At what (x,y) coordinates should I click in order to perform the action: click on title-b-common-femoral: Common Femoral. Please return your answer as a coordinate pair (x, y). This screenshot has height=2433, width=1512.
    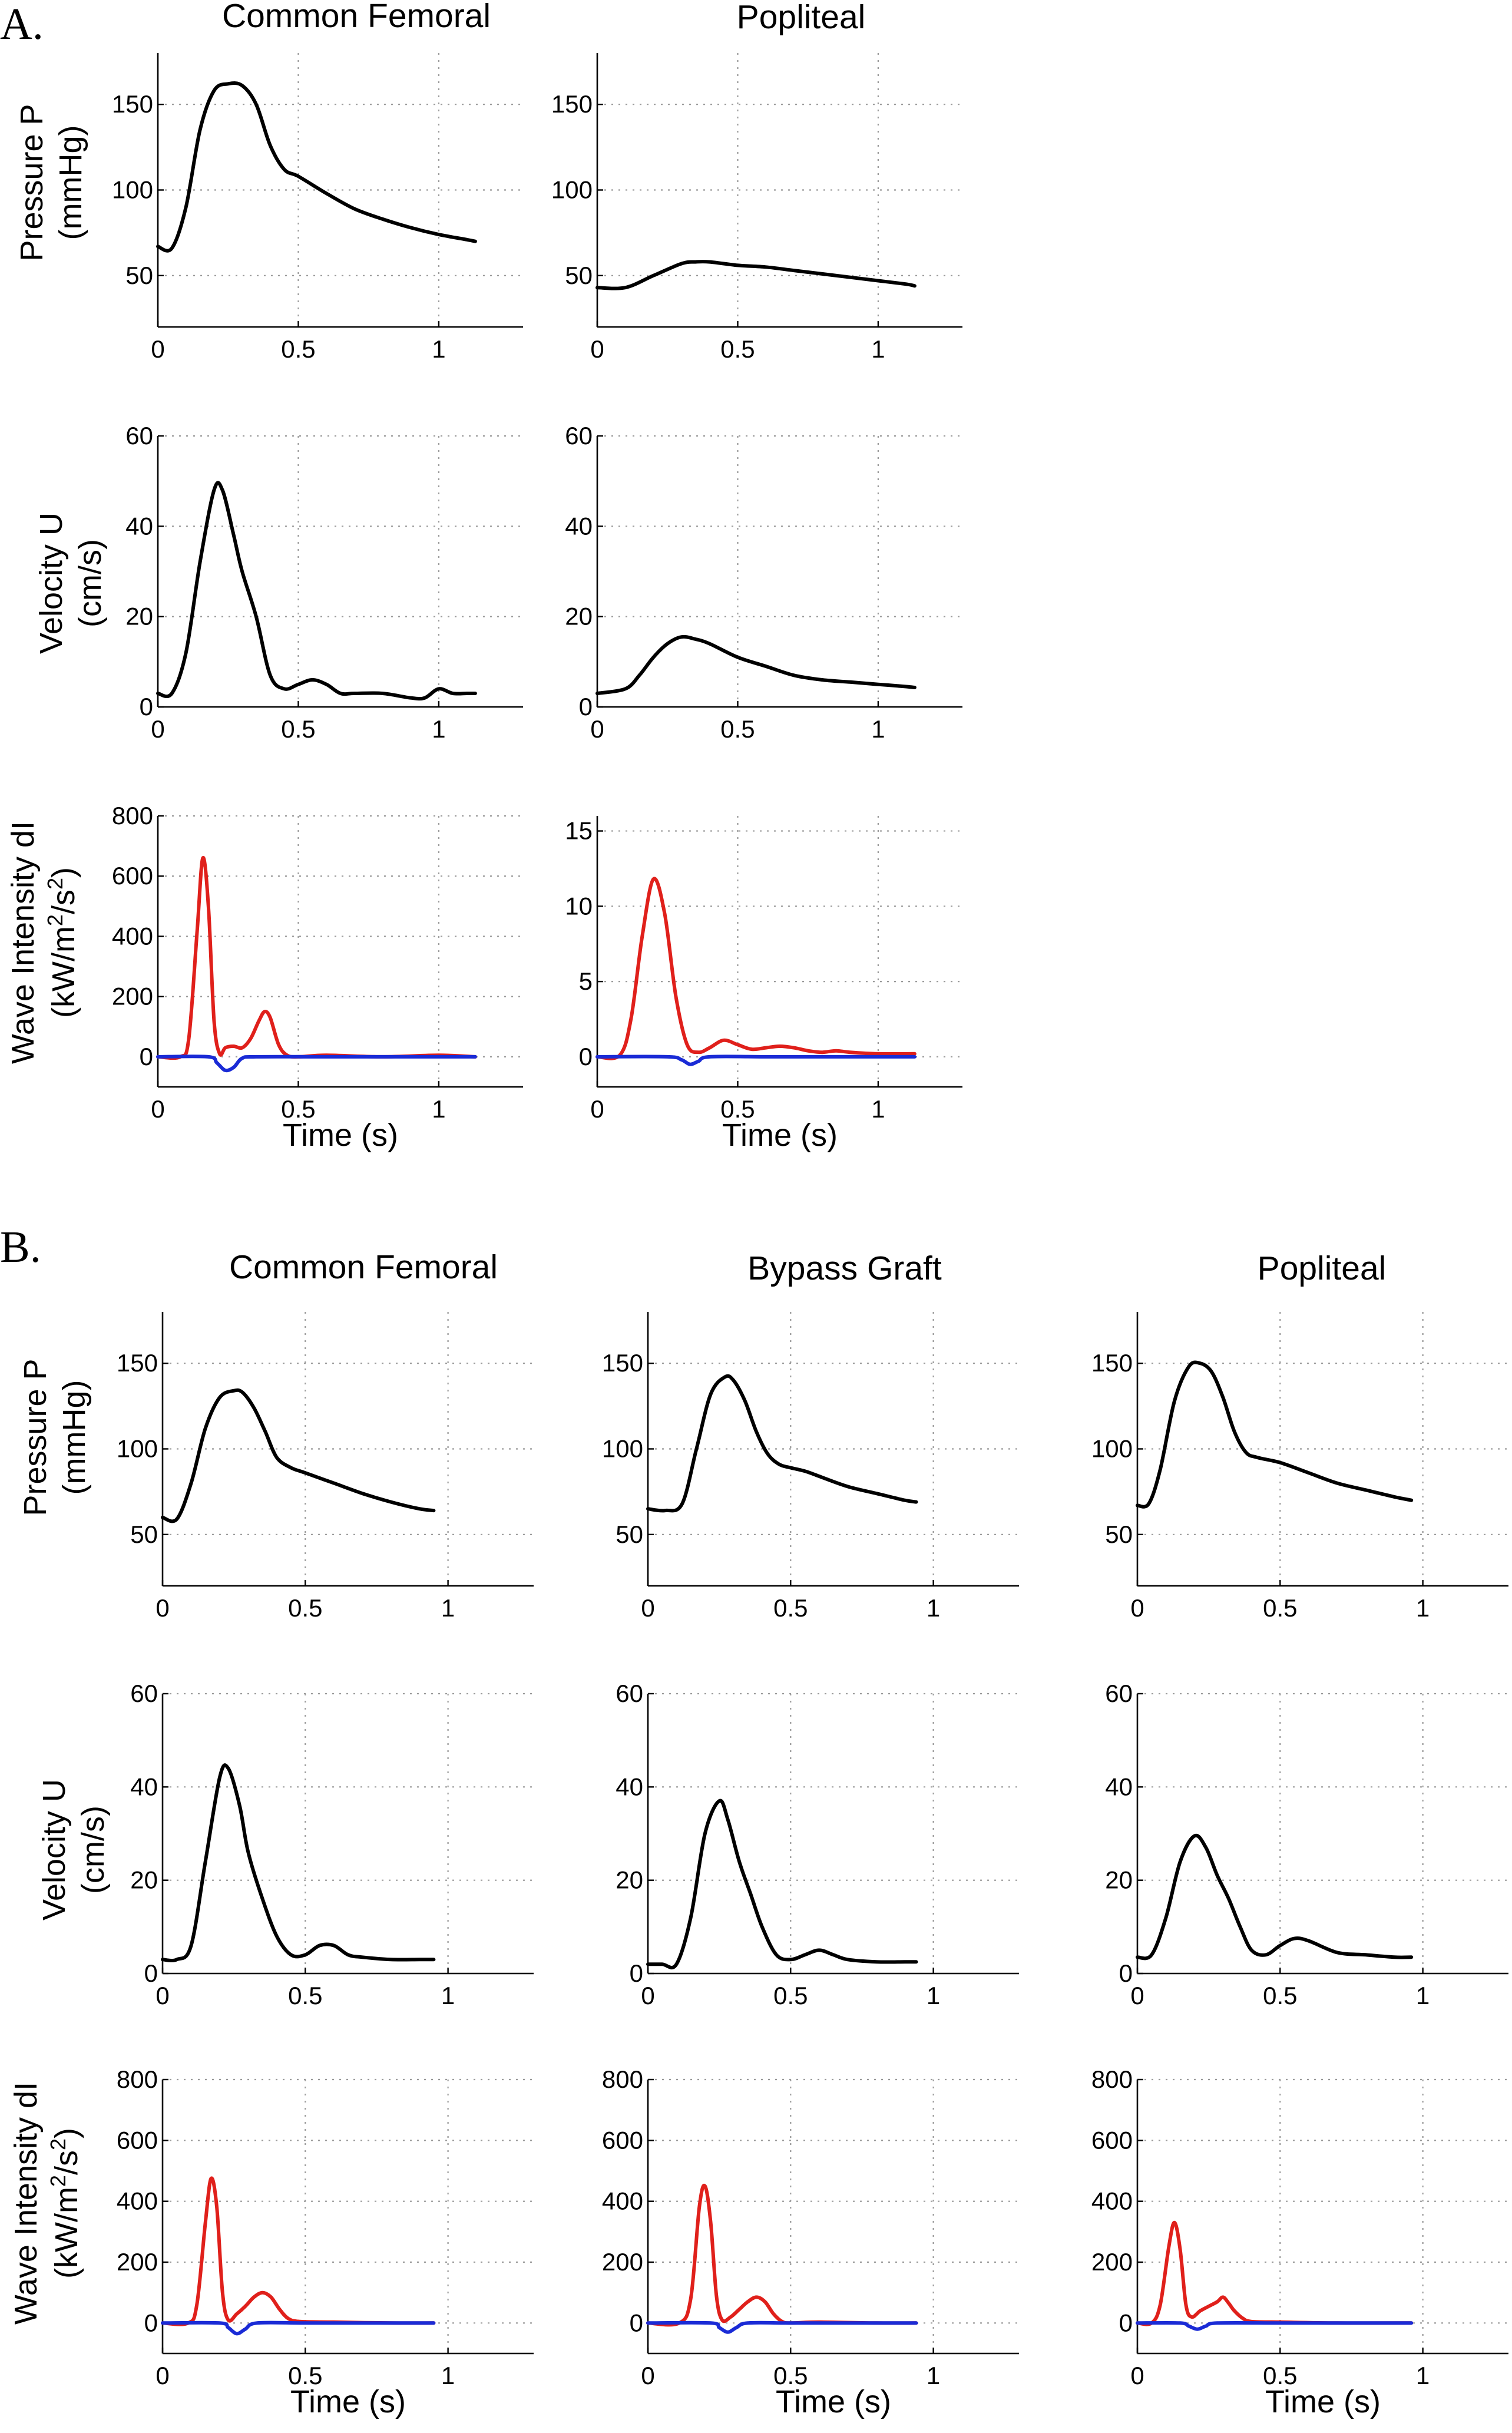
    Looking at the image, I should click on (363, 1267).